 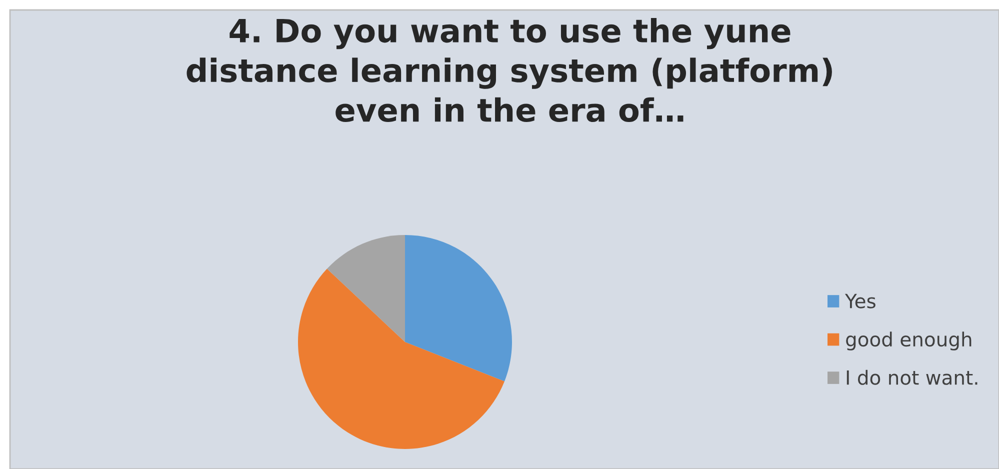 I want to click on legend-label: good enough, so click(x=909, y=341).